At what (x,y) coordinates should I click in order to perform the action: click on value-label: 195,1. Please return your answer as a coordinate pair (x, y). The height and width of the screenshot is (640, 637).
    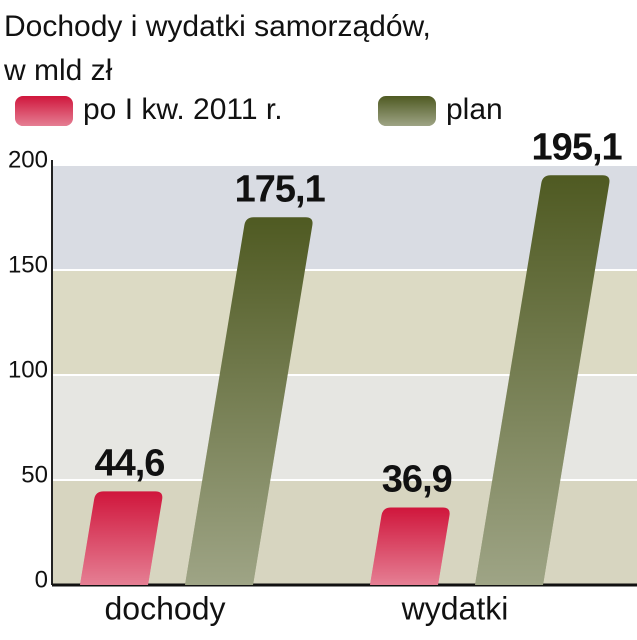
    Looking at the image, I should click on (577, 147).